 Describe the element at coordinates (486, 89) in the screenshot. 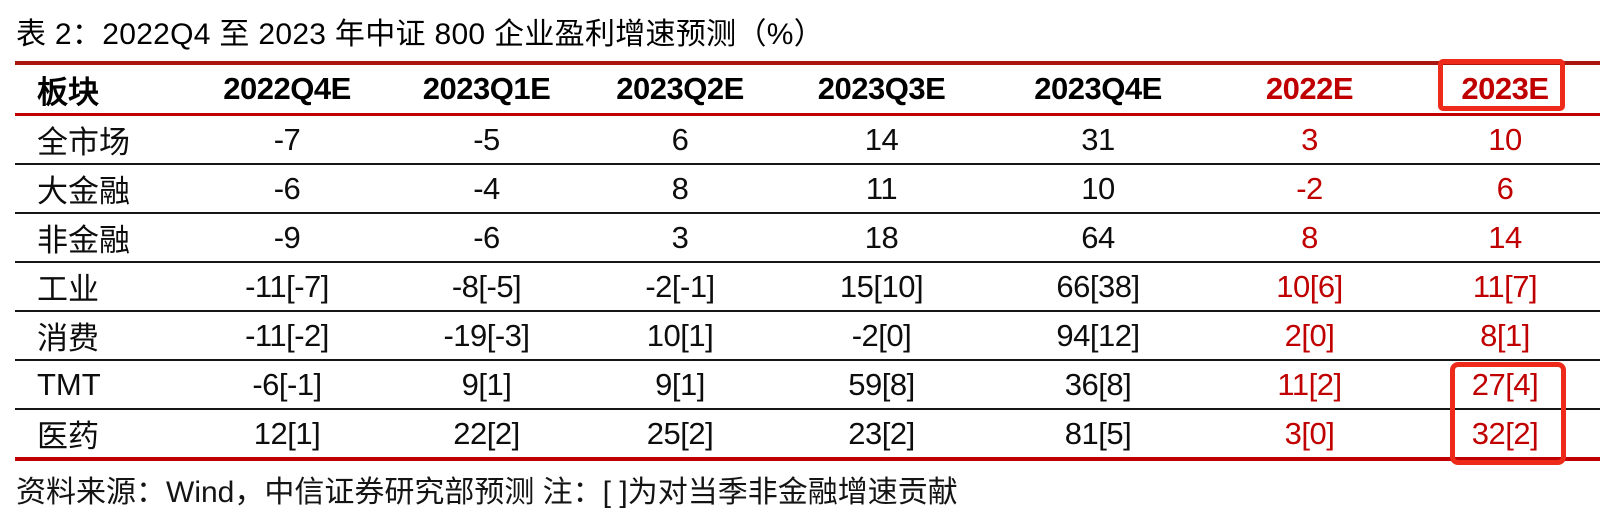

I see `col-header-2023q1e: 2023Q1E` at that location.